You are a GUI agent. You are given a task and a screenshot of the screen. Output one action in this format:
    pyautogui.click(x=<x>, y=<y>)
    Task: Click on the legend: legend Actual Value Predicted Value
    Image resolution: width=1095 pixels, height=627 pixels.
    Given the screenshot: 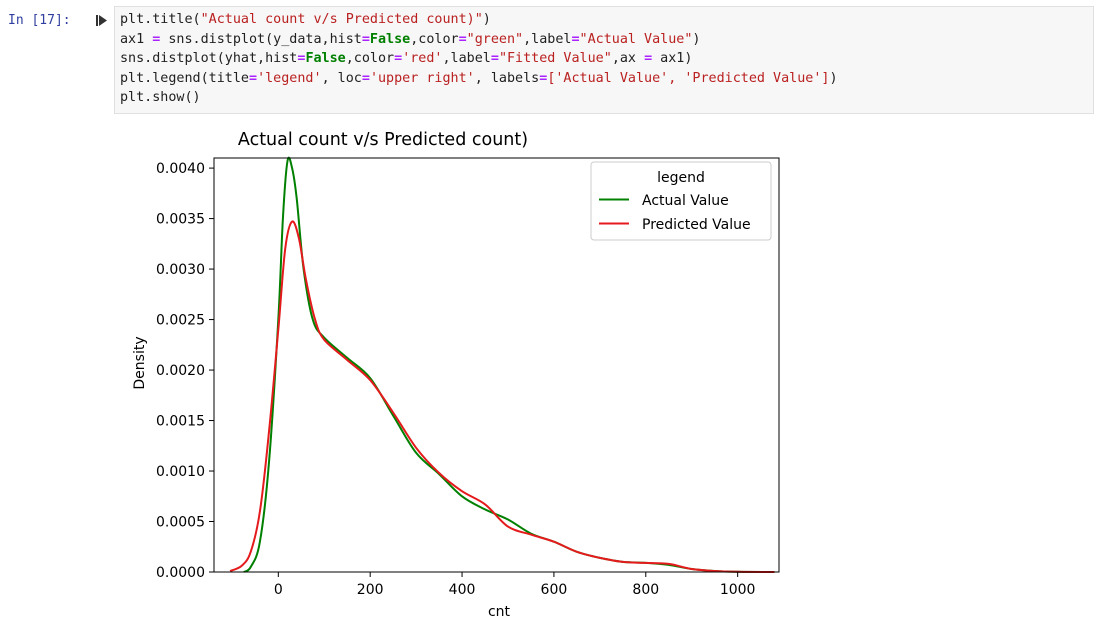 What is the action you would take?
    pyautogui.click(x=681, y=201)
    